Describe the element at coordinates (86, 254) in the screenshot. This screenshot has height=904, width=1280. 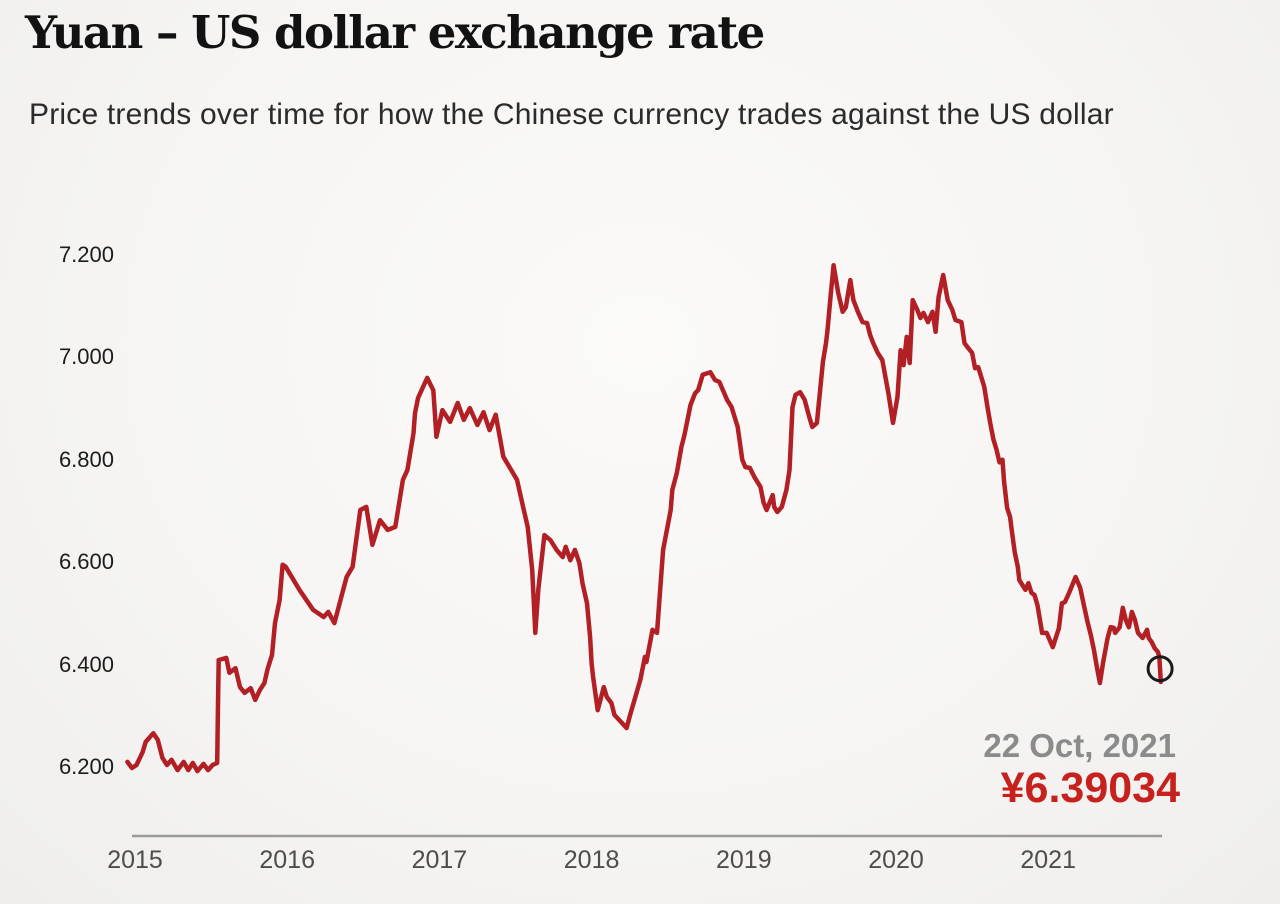
I see `y-axis-label: 7.200` at that location.